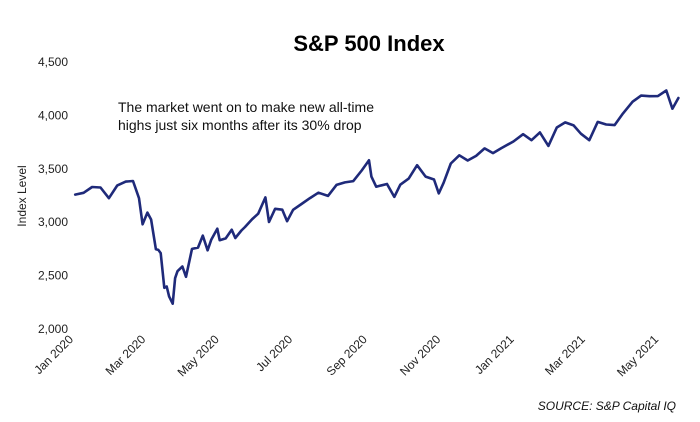 Image resolution: width=700 pixels, height=422 pixels. Describe the element at coordinates (494, 354) in the screenshot. I see `x-tick-label: Jan 2021` at that location.